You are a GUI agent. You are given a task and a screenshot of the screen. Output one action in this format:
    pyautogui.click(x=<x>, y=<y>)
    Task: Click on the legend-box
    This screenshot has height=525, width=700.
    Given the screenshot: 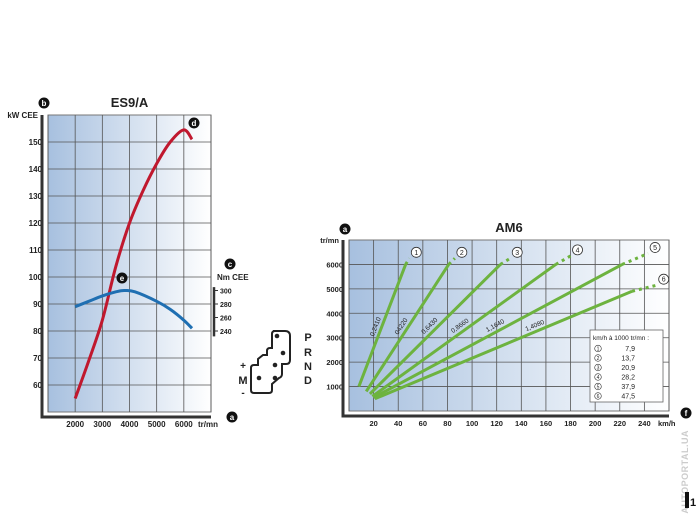 What is the action you would take?
    pyautogui.click(x=626, y=366)
    